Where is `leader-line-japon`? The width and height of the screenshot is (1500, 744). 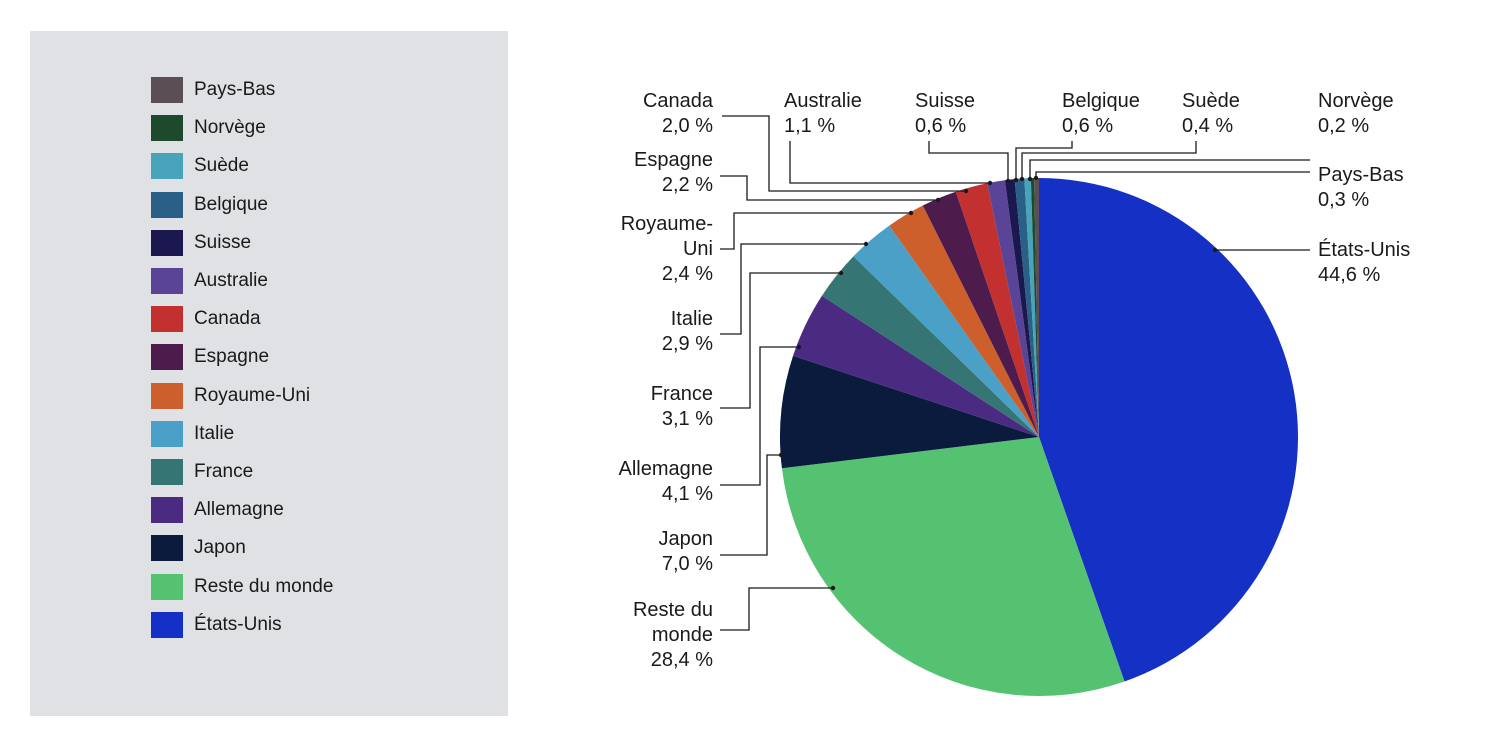 leader-line-japon is located at coordinates (750, 505).